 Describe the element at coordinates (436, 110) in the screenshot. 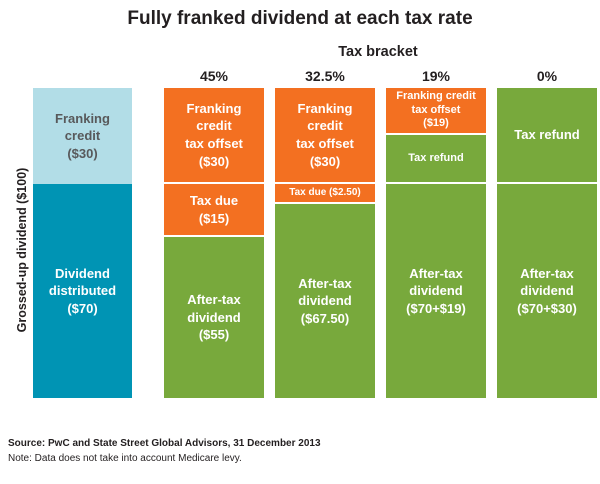

I see `bracket-19-tax-offset: Franking credit tax offset ($19)` at that location.